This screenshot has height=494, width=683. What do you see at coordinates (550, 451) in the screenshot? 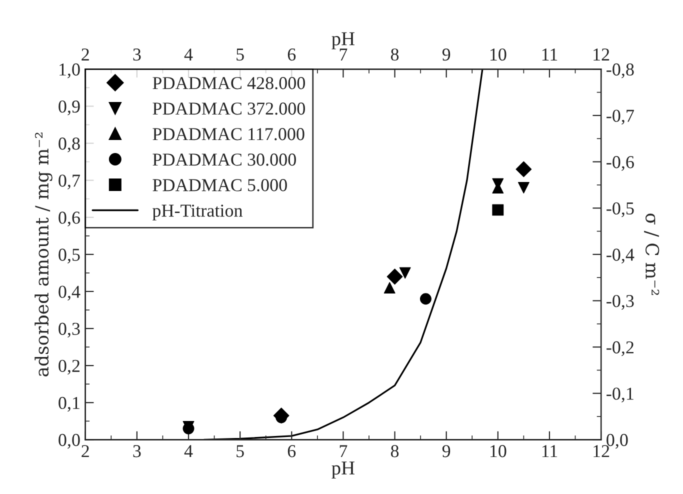
I see `x-tick-label: 11` at bounding box center [550, 451].